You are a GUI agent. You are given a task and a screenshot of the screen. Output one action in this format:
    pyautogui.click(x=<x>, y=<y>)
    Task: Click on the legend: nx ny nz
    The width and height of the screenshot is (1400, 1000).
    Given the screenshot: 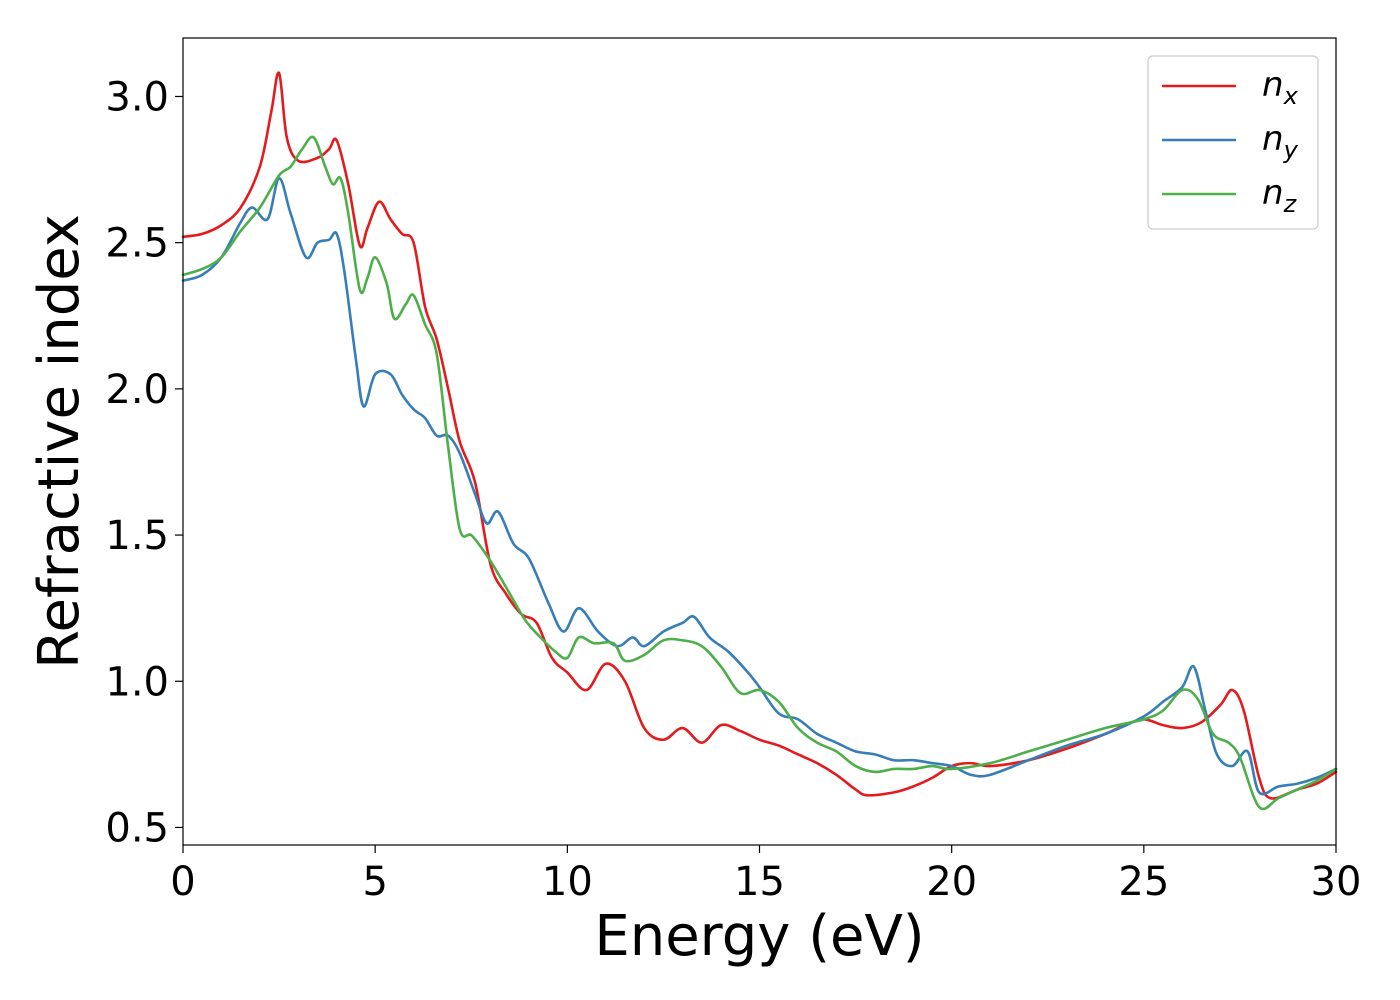 What is the action you would take?
    pyautogui.click(x=1233, y=142)
    